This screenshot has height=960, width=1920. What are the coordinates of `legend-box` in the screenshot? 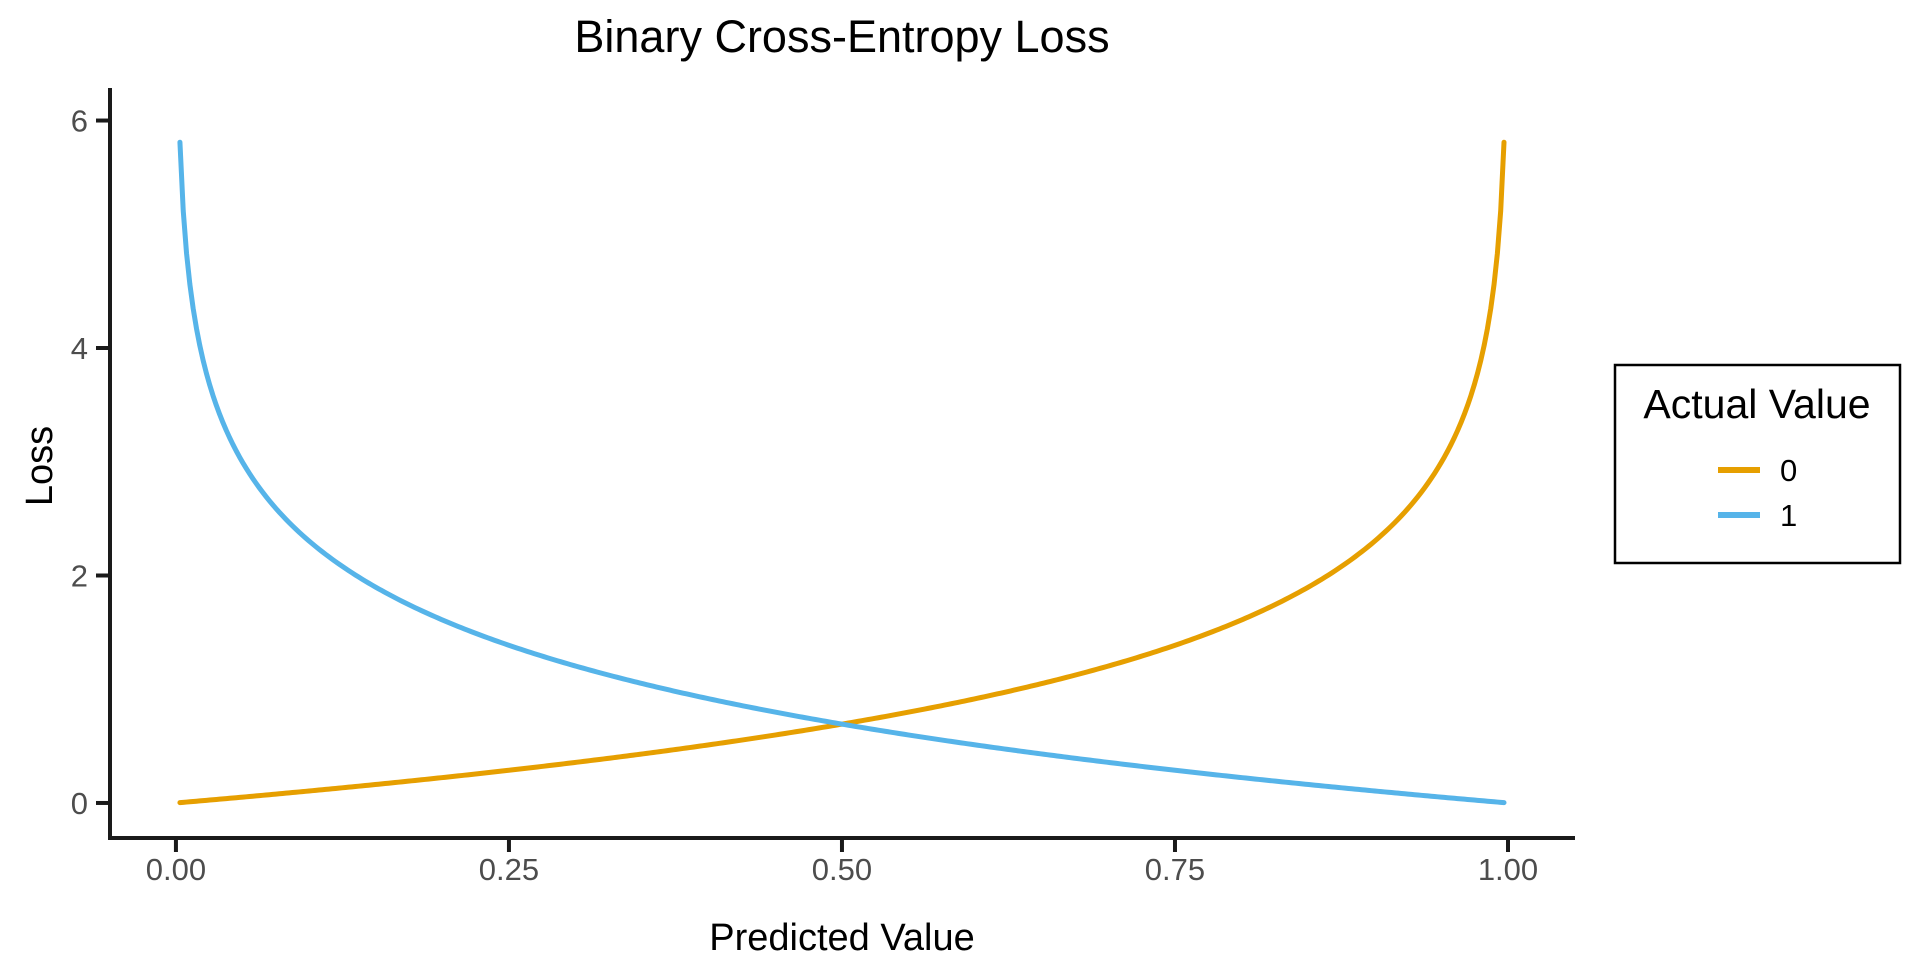 It's located at (1757, 464).